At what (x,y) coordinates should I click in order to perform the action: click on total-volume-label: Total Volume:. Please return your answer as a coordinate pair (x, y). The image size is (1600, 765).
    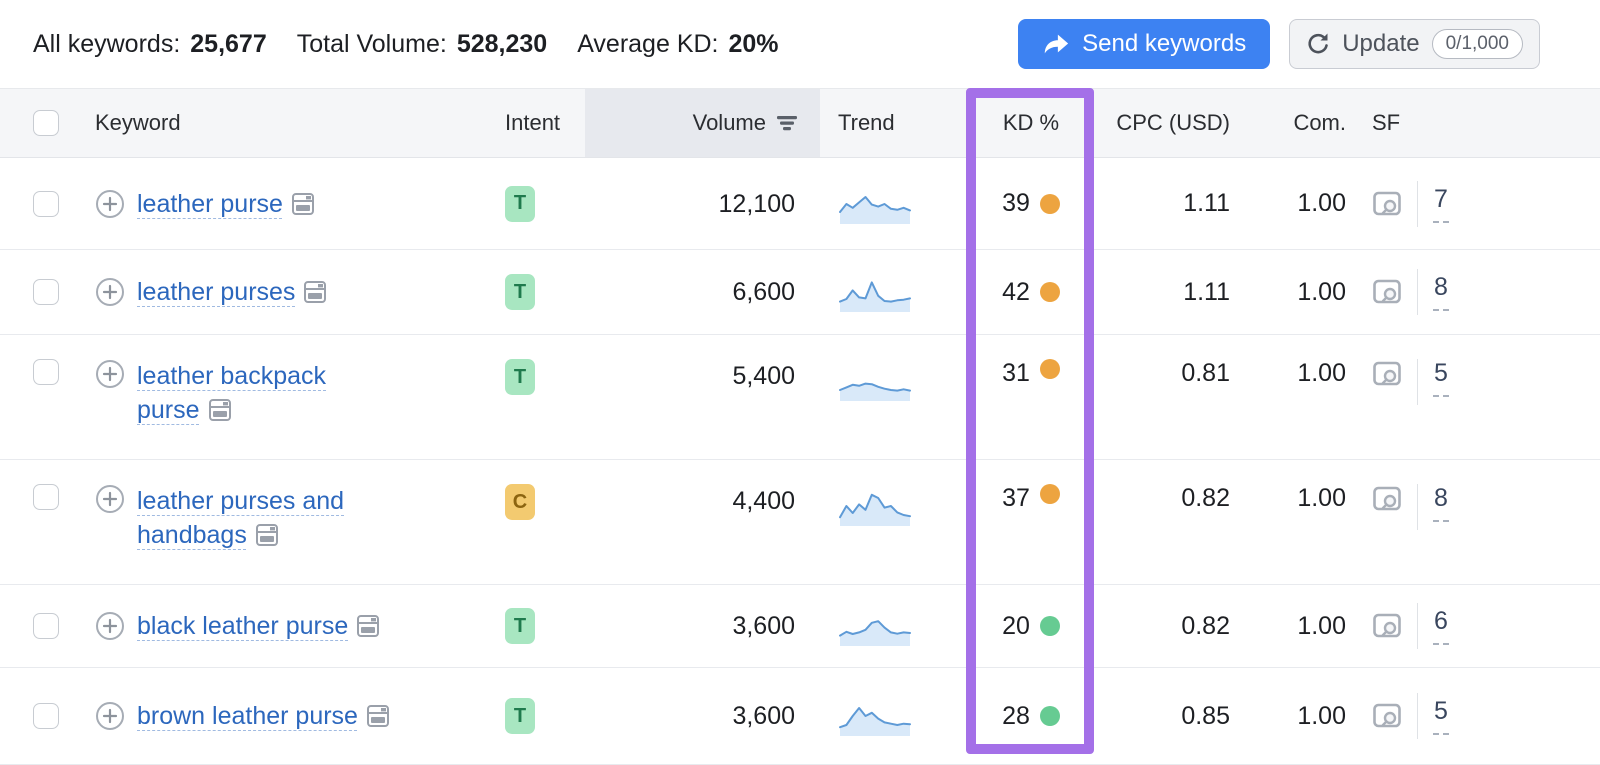
    Looking at the image, I should click on (371, 43).